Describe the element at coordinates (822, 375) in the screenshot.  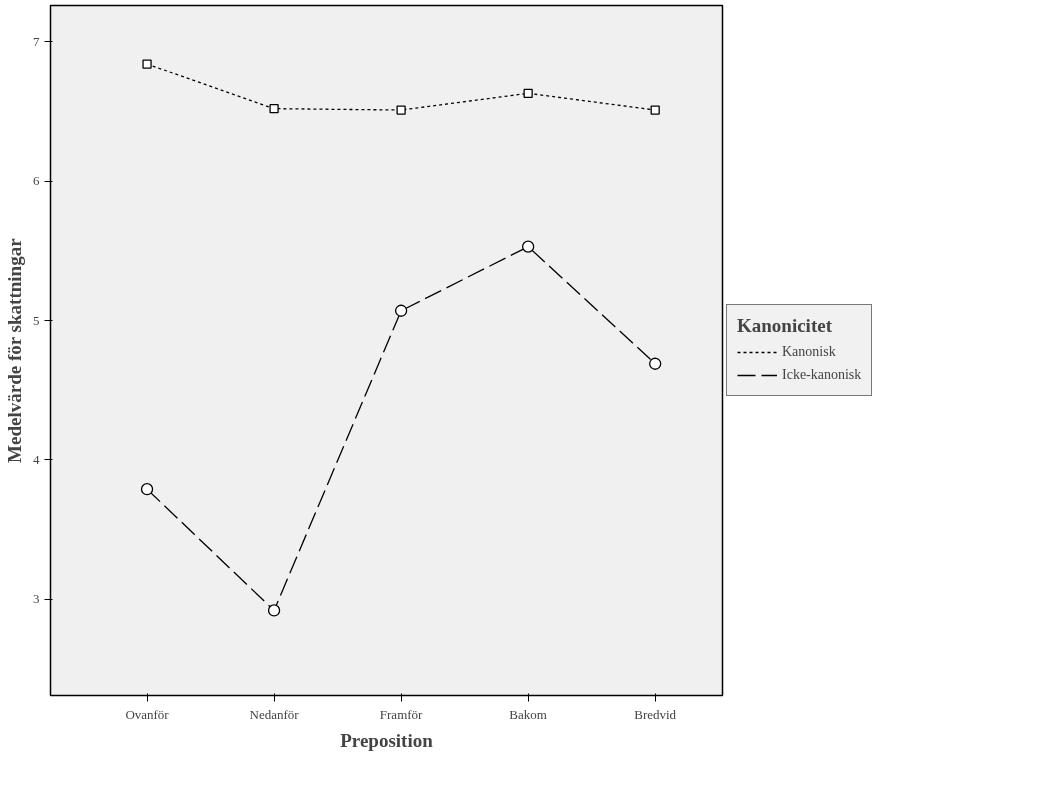
I see `legend-label: Icke-kanonisk` at that location.